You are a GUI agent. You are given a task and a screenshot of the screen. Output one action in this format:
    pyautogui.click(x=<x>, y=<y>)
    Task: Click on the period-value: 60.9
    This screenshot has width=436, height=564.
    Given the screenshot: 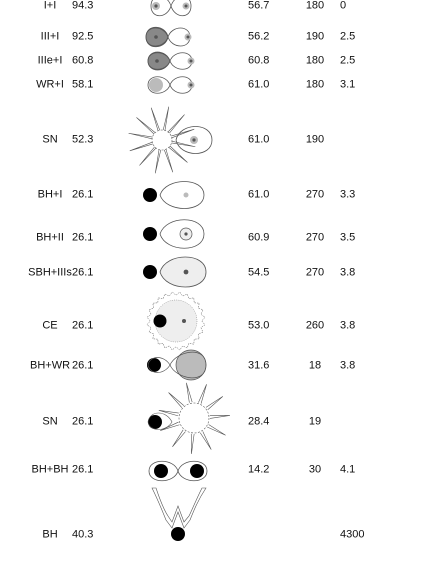 What is the action you would take?
    pyautogui.click(x=259, y=237)
    